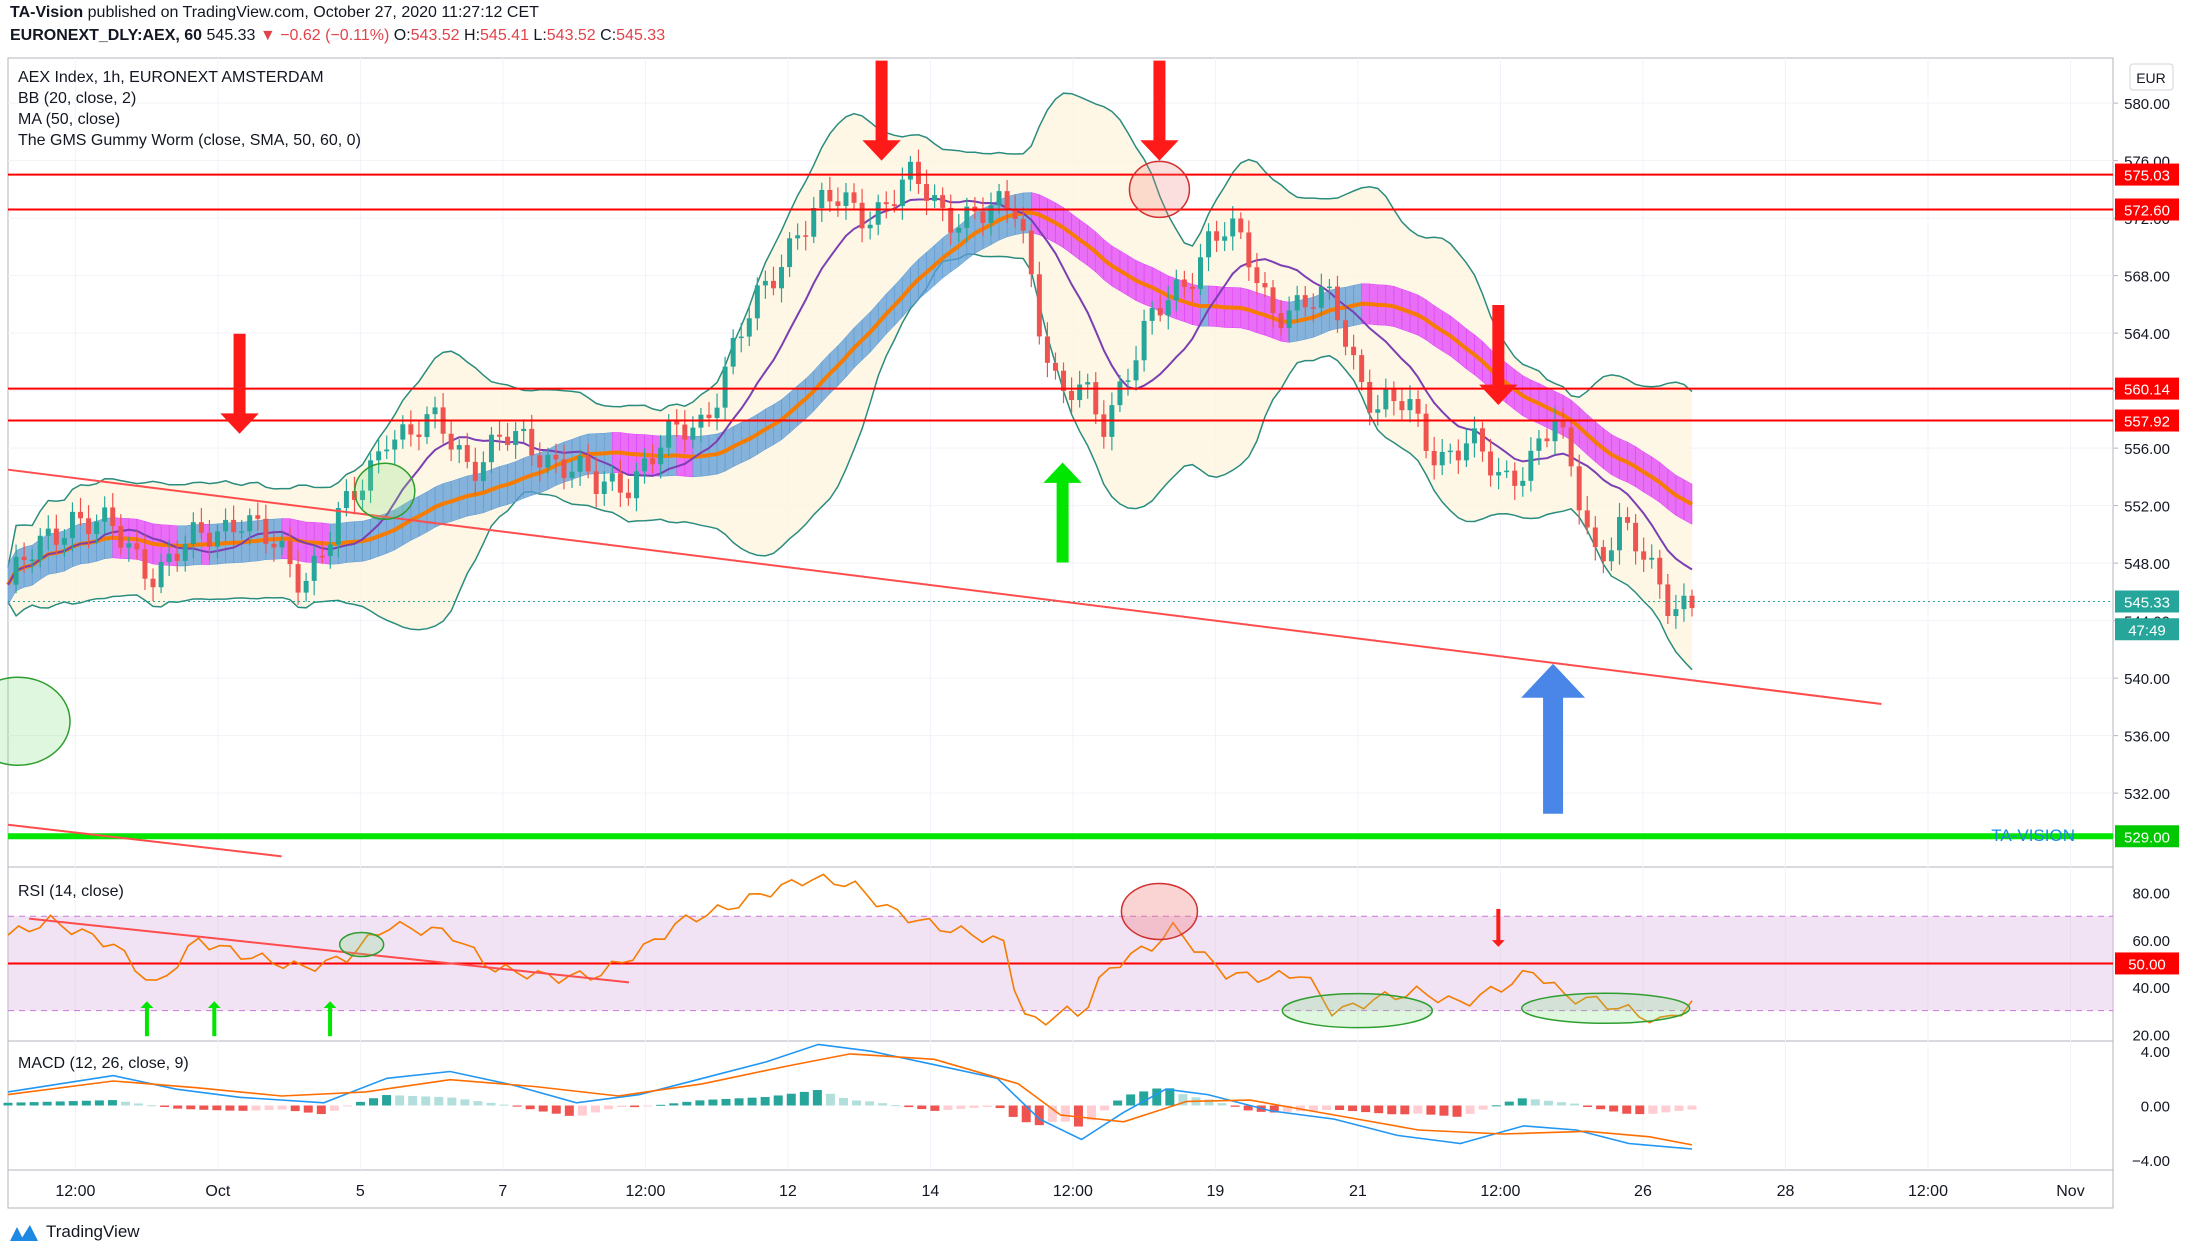 Image resolution: width=2193 pixels, height=1255 pixels. Describe the element at coordinates (540, 35) in the screenshot. I see `ohlc-low-key: L:` at that location.